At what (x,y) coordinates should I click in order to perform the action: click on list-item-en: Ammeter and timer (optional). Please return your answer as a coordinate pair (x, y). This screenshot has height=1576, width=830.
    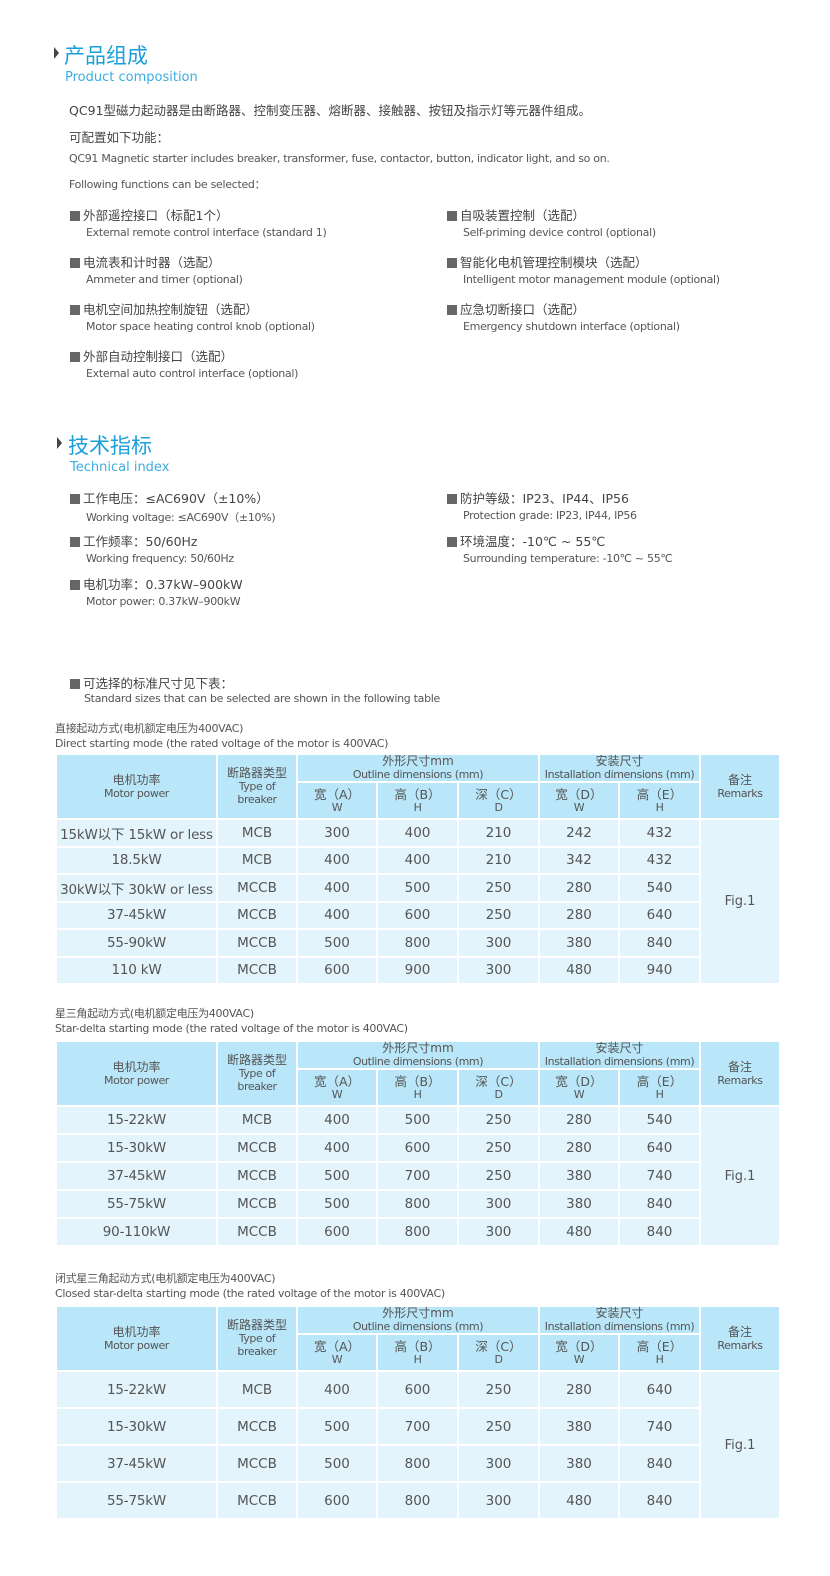
    Looking at the image, I should click on (164, 279).